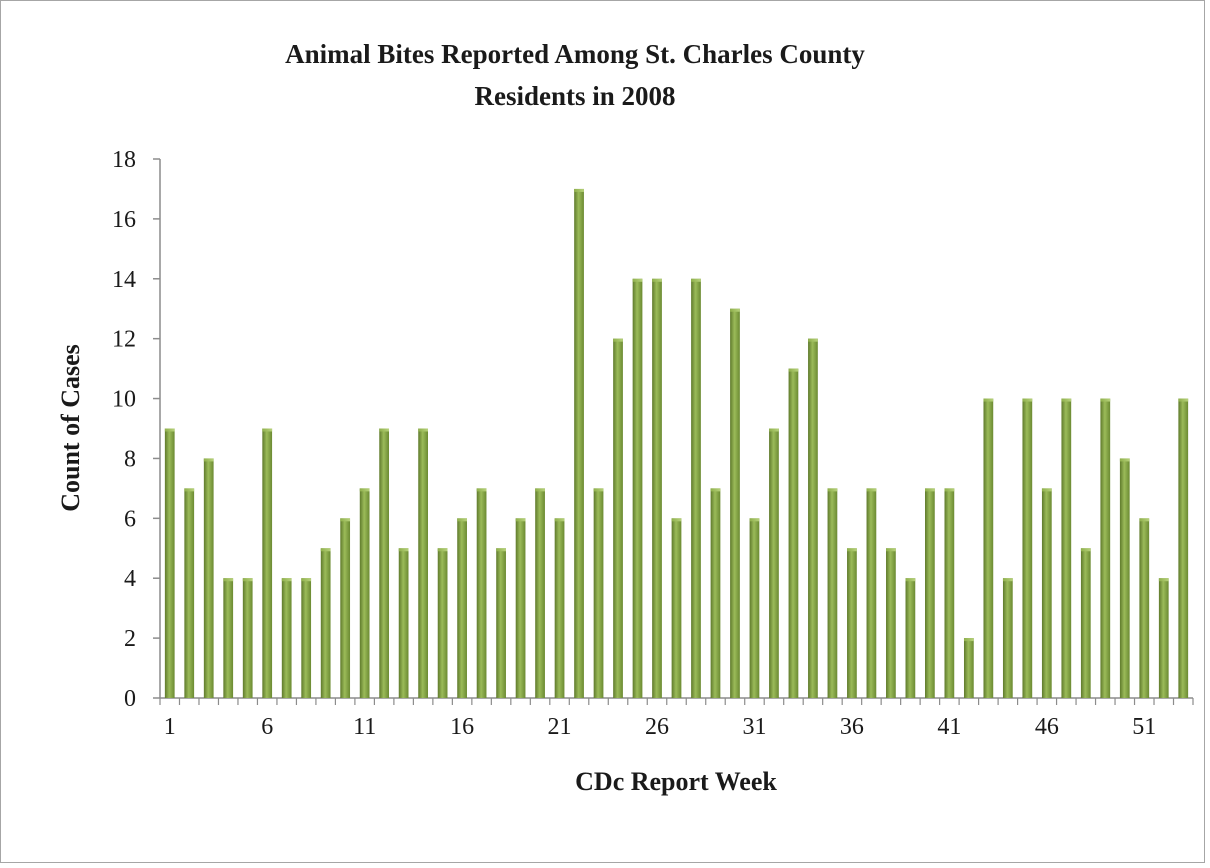  Describe the element at coordinates (130, 699) in the screenshot. I see `y-tick-label: 0` at that location.